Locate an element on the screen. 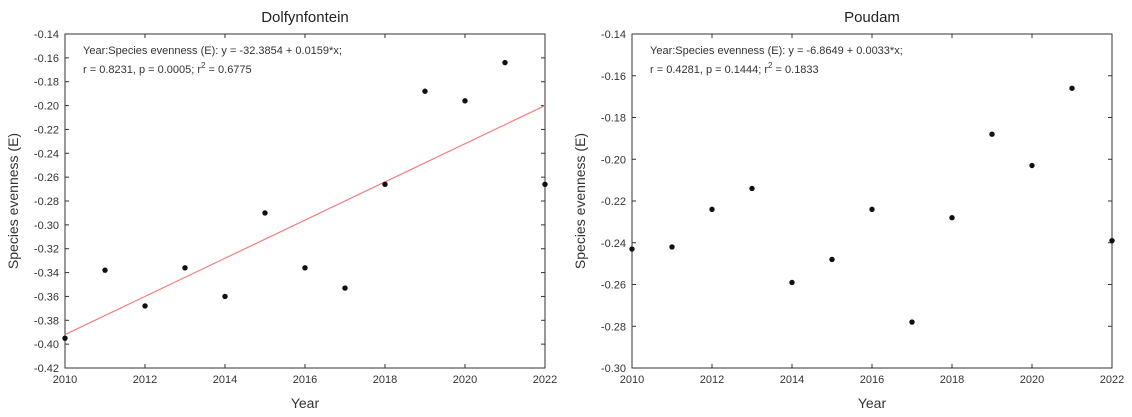 Image resolution: width=1132 pixels, height=417 pixels. r-squared-value: = 0.6775 is located at coordinates (228, 70).